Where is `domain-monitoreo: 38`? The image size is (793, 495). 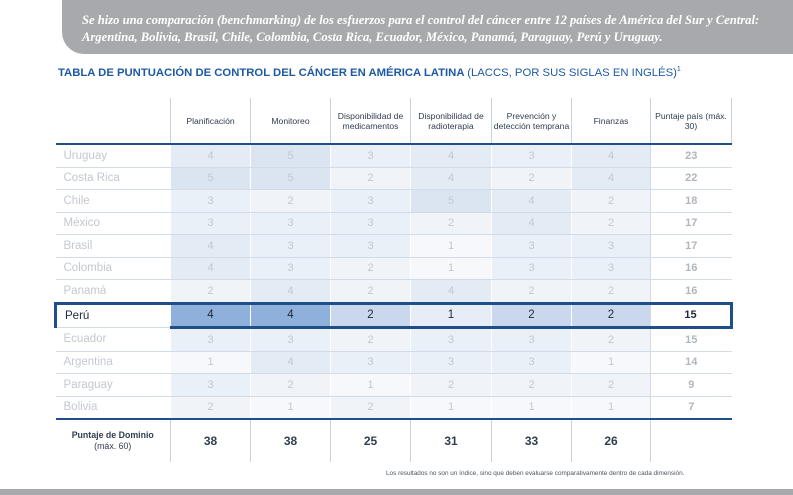
domain-monitoreo: 38 is located at coordinates (290, 440).